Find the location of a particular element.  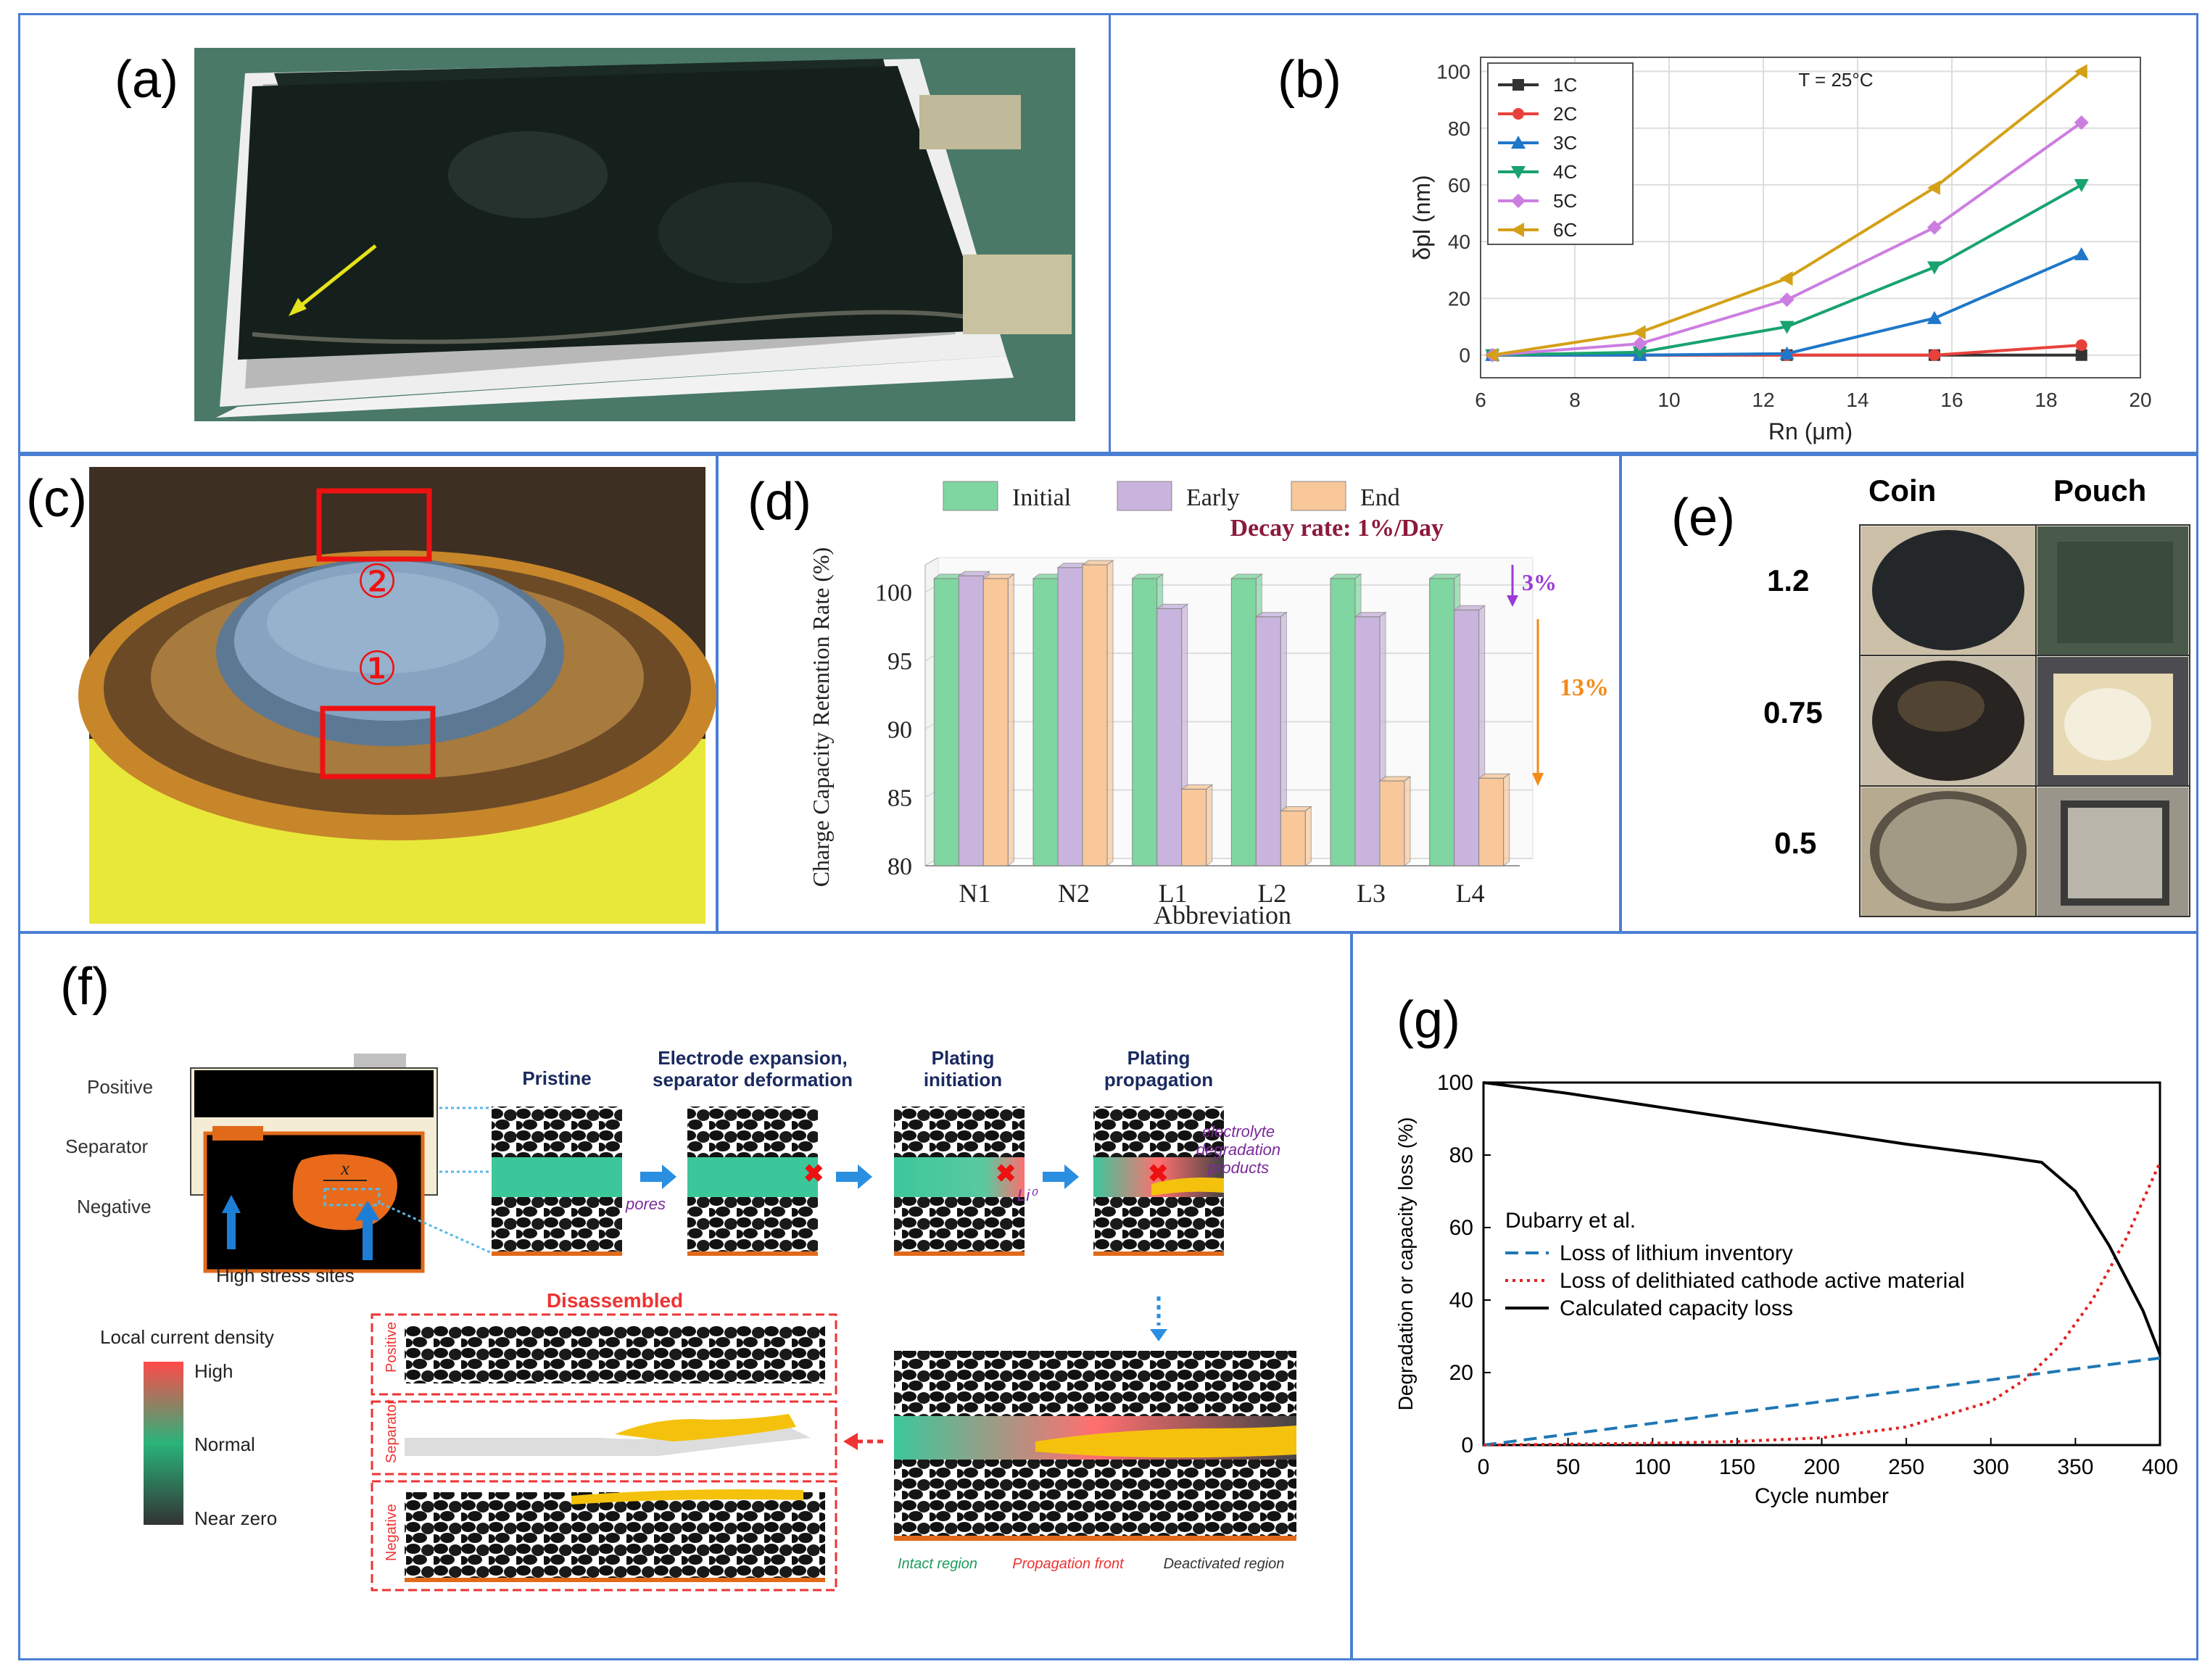

legend-title: Local current density is located at coordinates (187, 1337).